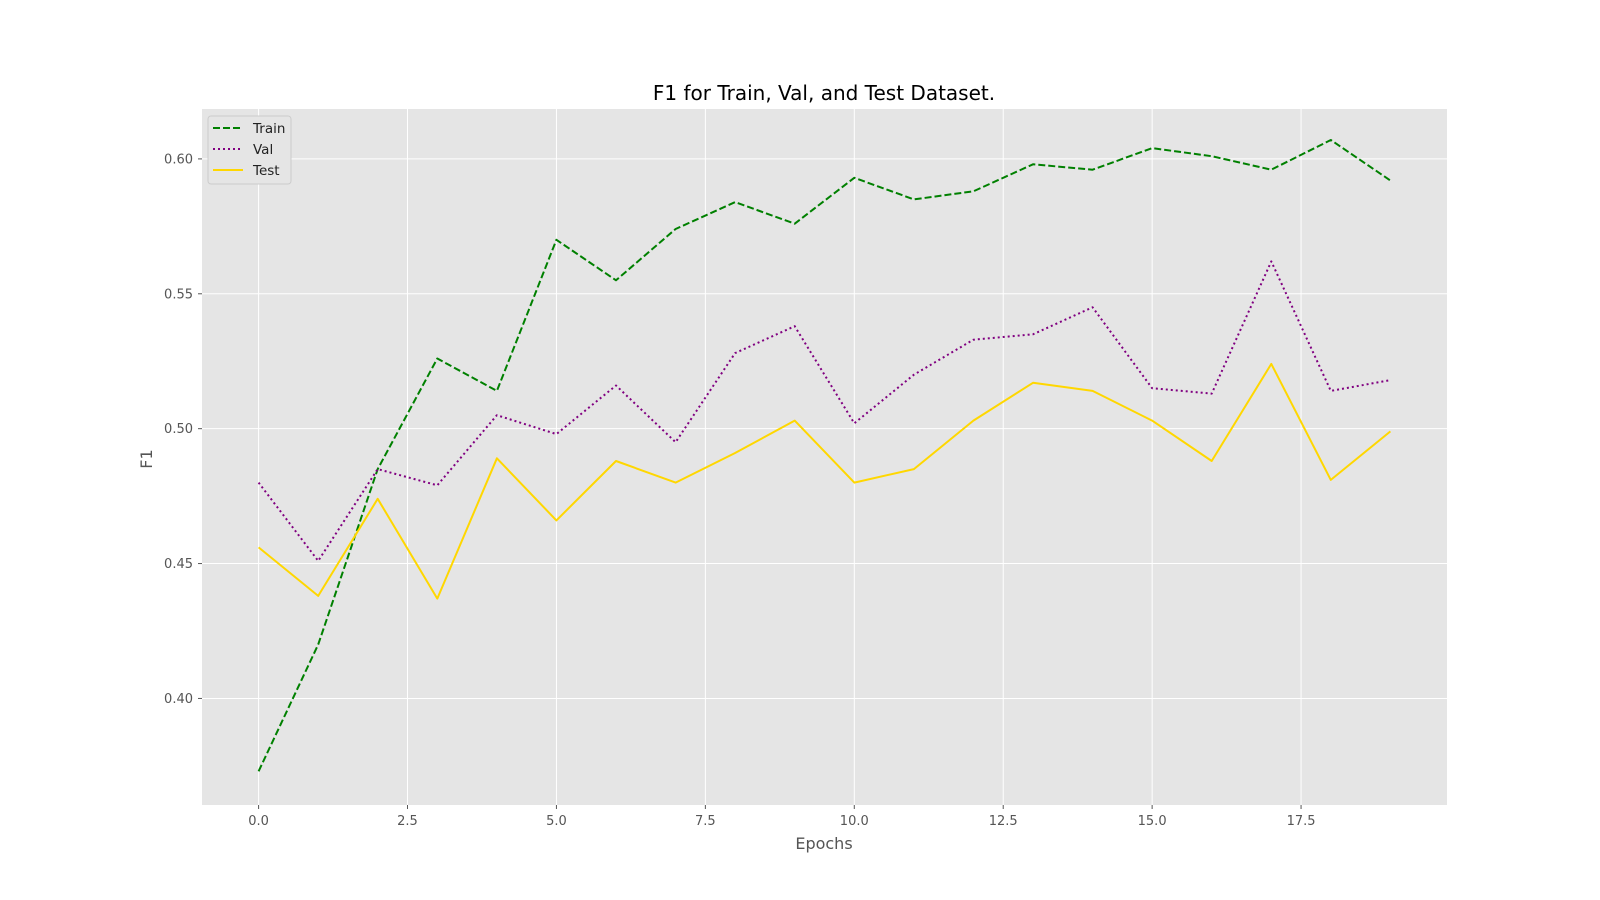  Describe the element at coordinates (178, 159) in the screenshot. I see `y-tick-label: 0.60` at that location.